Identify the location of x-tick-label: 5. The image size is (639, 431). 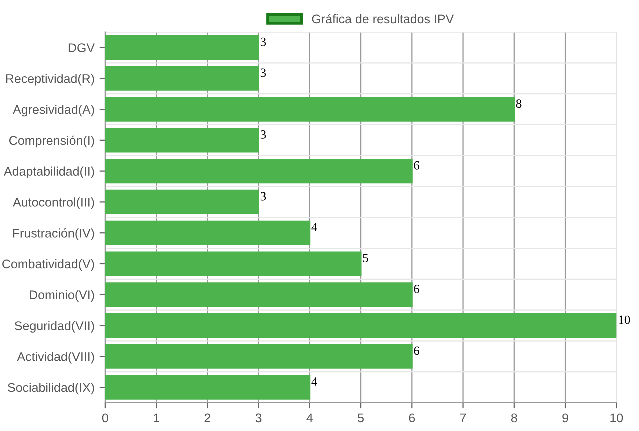
(361, 418).